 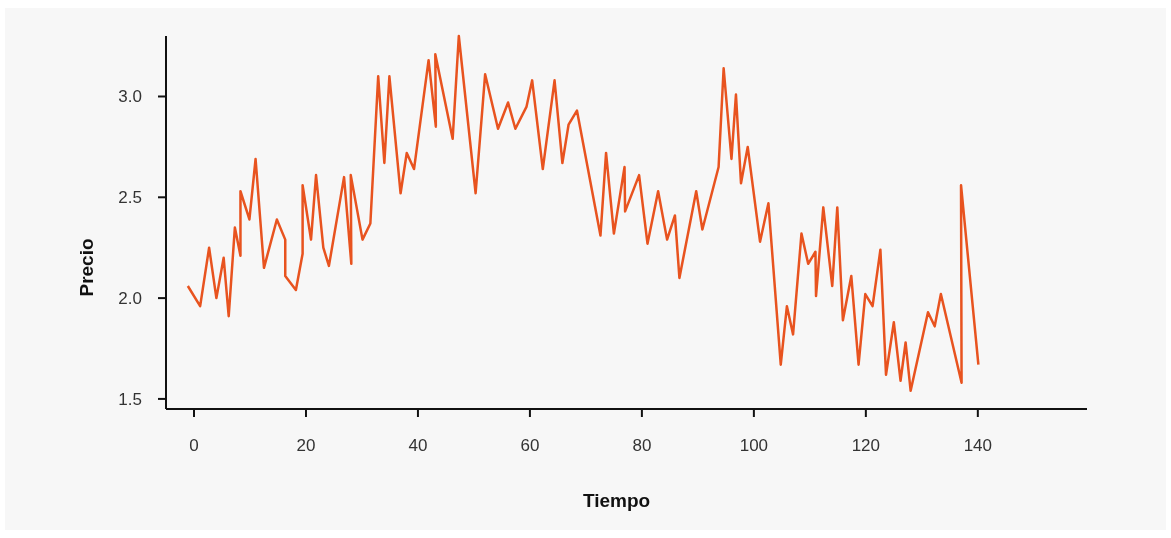 What do you see at coordinates (418, 445) in the screenshot?
I see `x-tick-label: 40` at bounding box center [418, 445].